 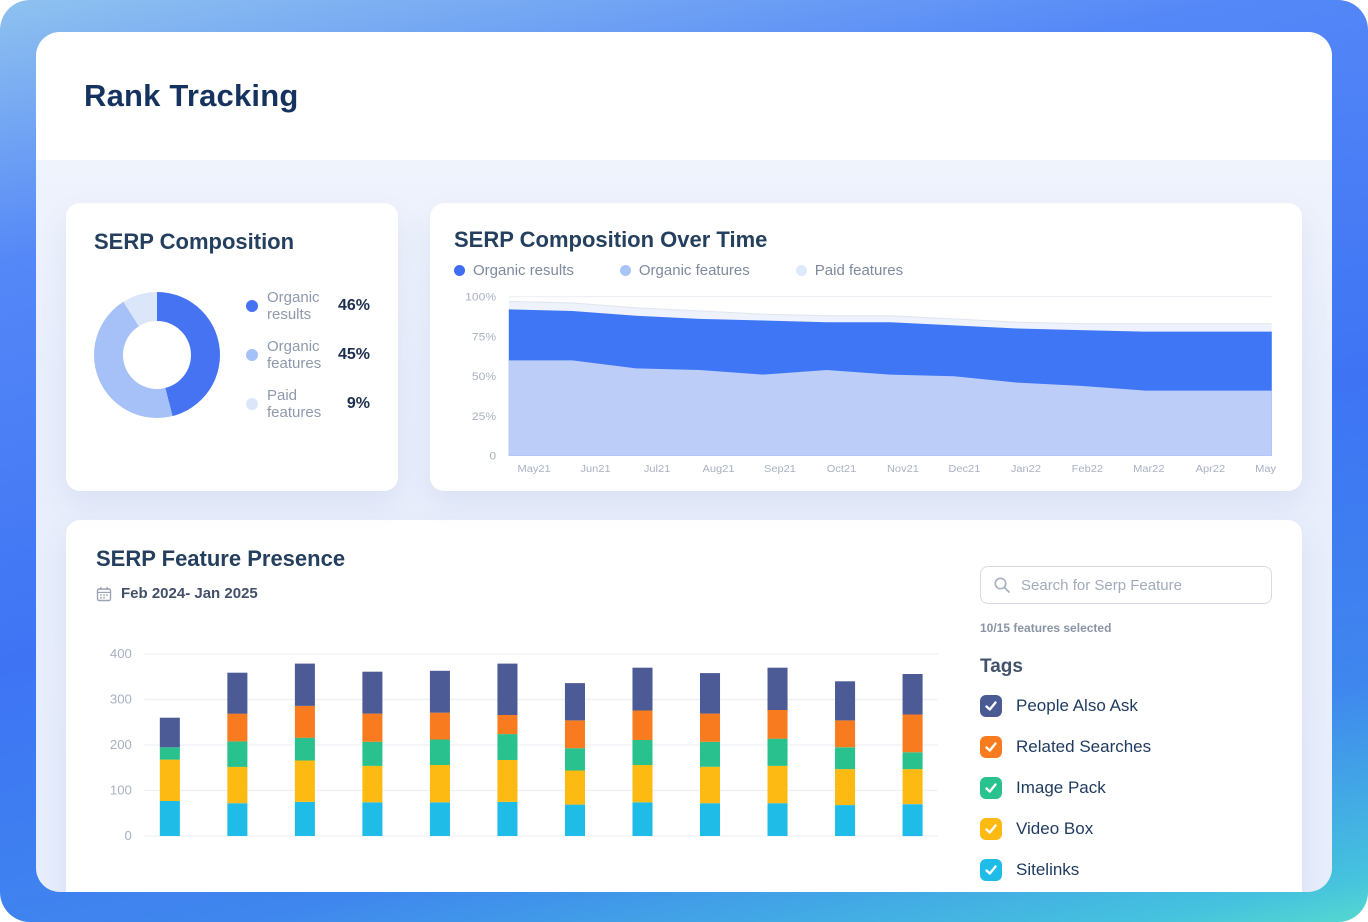 What do you see at coordinates (104, 593) in the screenshot?
I see `calendar-icon` at bounding box center [104, 593].